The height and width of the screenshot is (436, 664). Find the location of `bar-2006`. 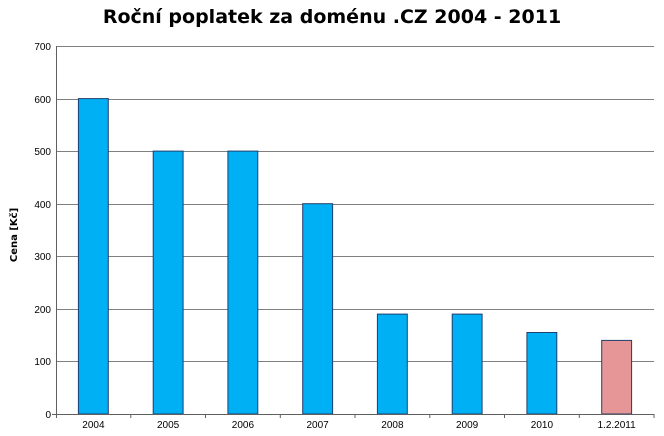

bar-2006 is located at coordinates (243, 282).